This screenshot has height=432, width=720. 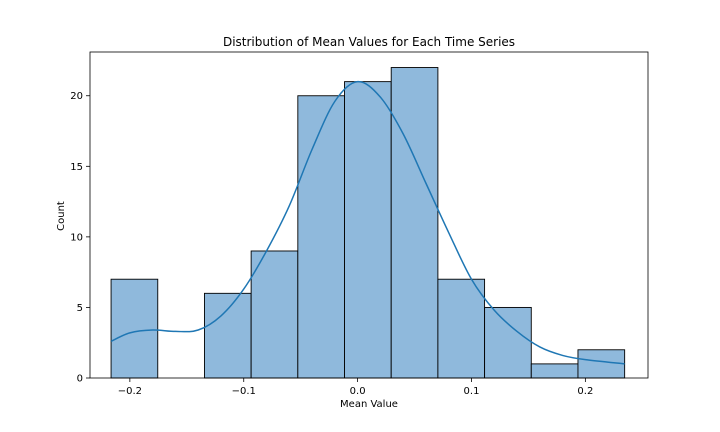 What do you see at coordinates (80, 379) in the screenshot?
I see `y-tick-label: 0` at bounding box center [80, 379].